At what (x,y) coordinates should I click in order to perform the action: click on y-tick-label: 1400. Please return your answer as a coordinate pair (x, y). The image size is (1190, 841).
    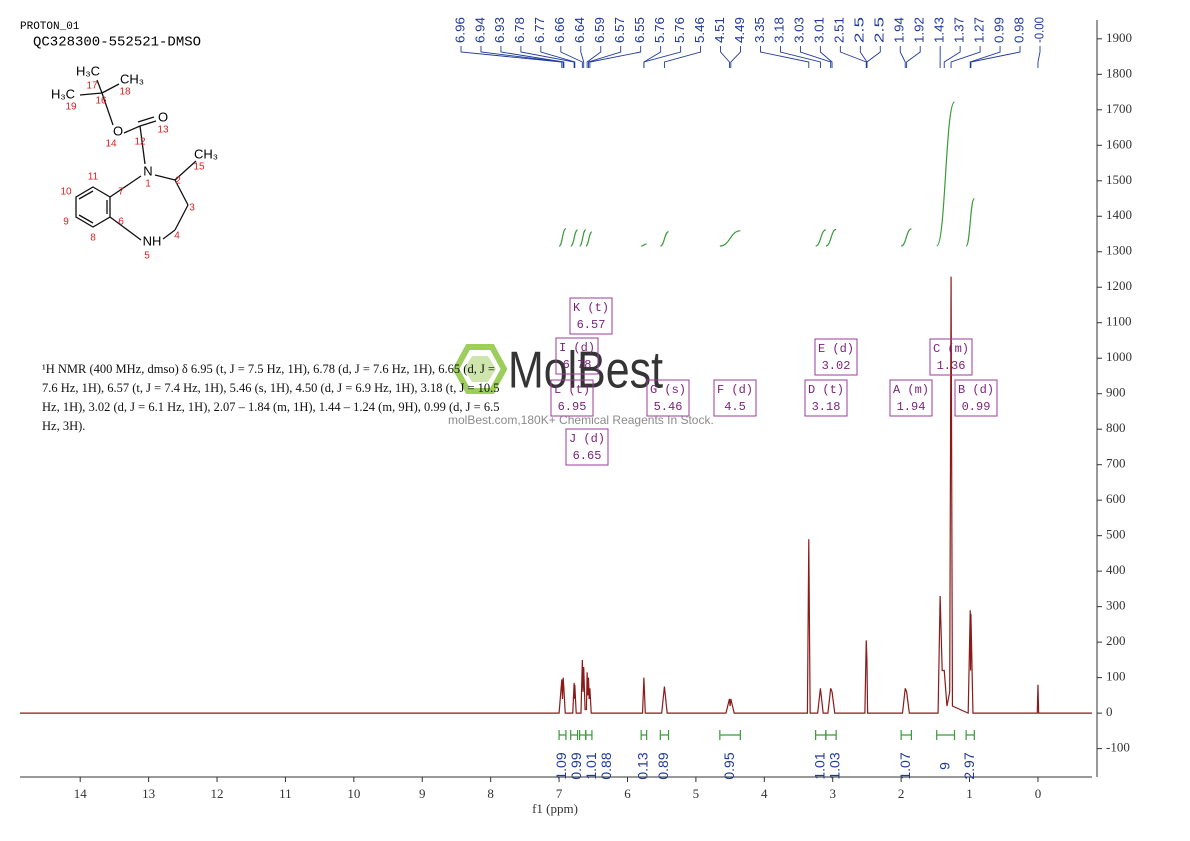
    Looking at the image, I should click on (1119, 214).